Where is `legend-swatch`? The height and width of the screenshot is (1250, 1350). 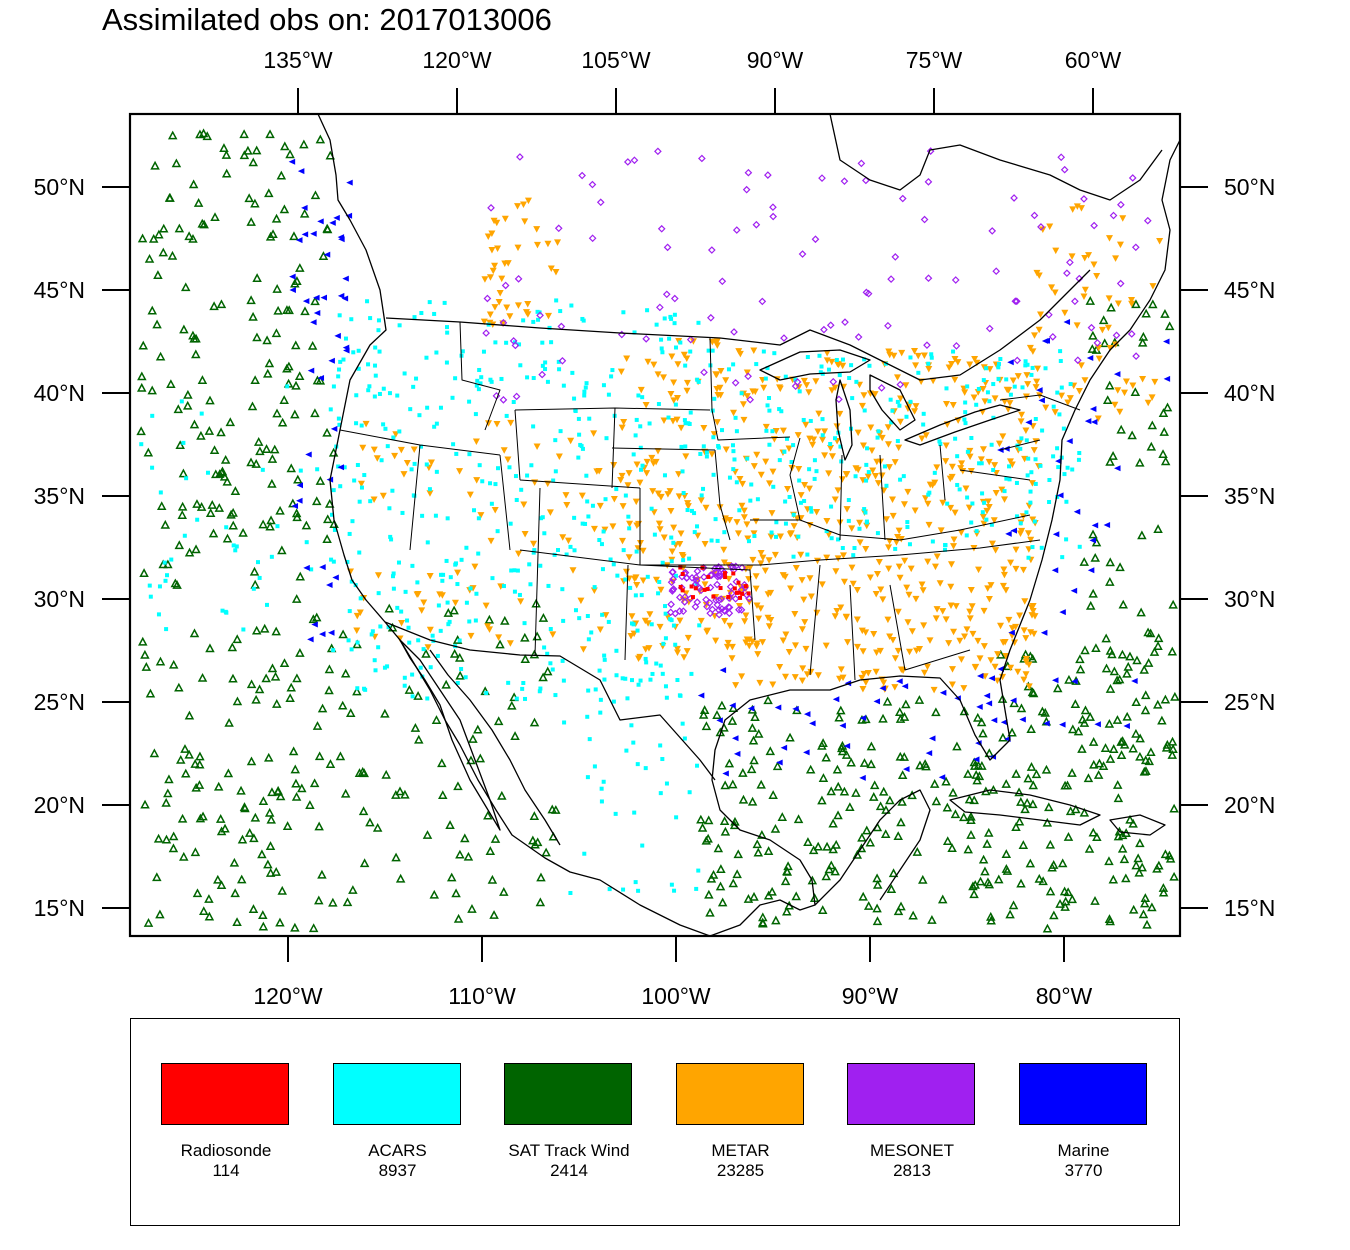
legend-swatch is located at coordinates (568, 1094).